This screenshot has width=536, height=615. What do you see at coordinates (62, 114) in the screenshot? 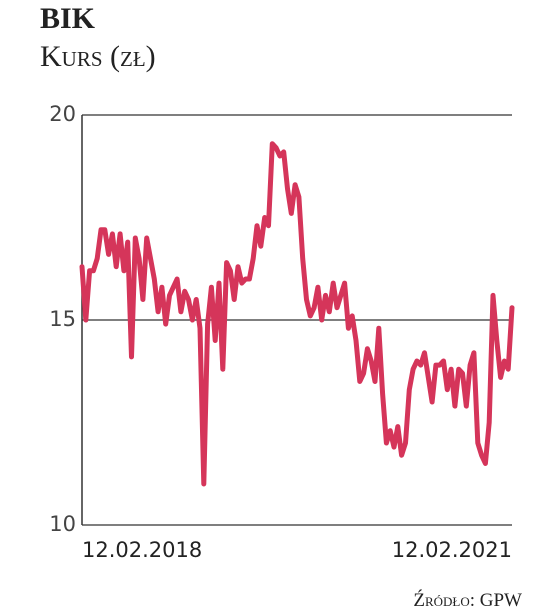
I see `y-tick-label: 20` at bounding box center [62, 114].